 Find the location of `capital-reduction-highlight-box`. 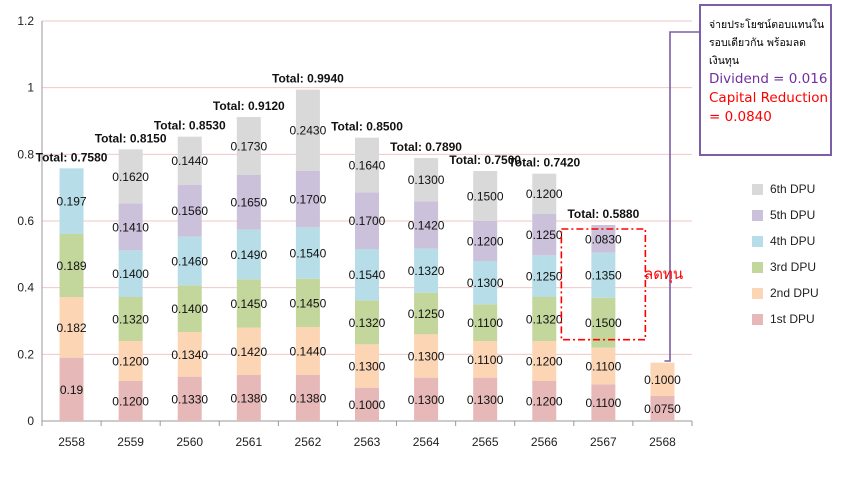

capital-reduction-highlight-box is located at coordinates (603, 284).